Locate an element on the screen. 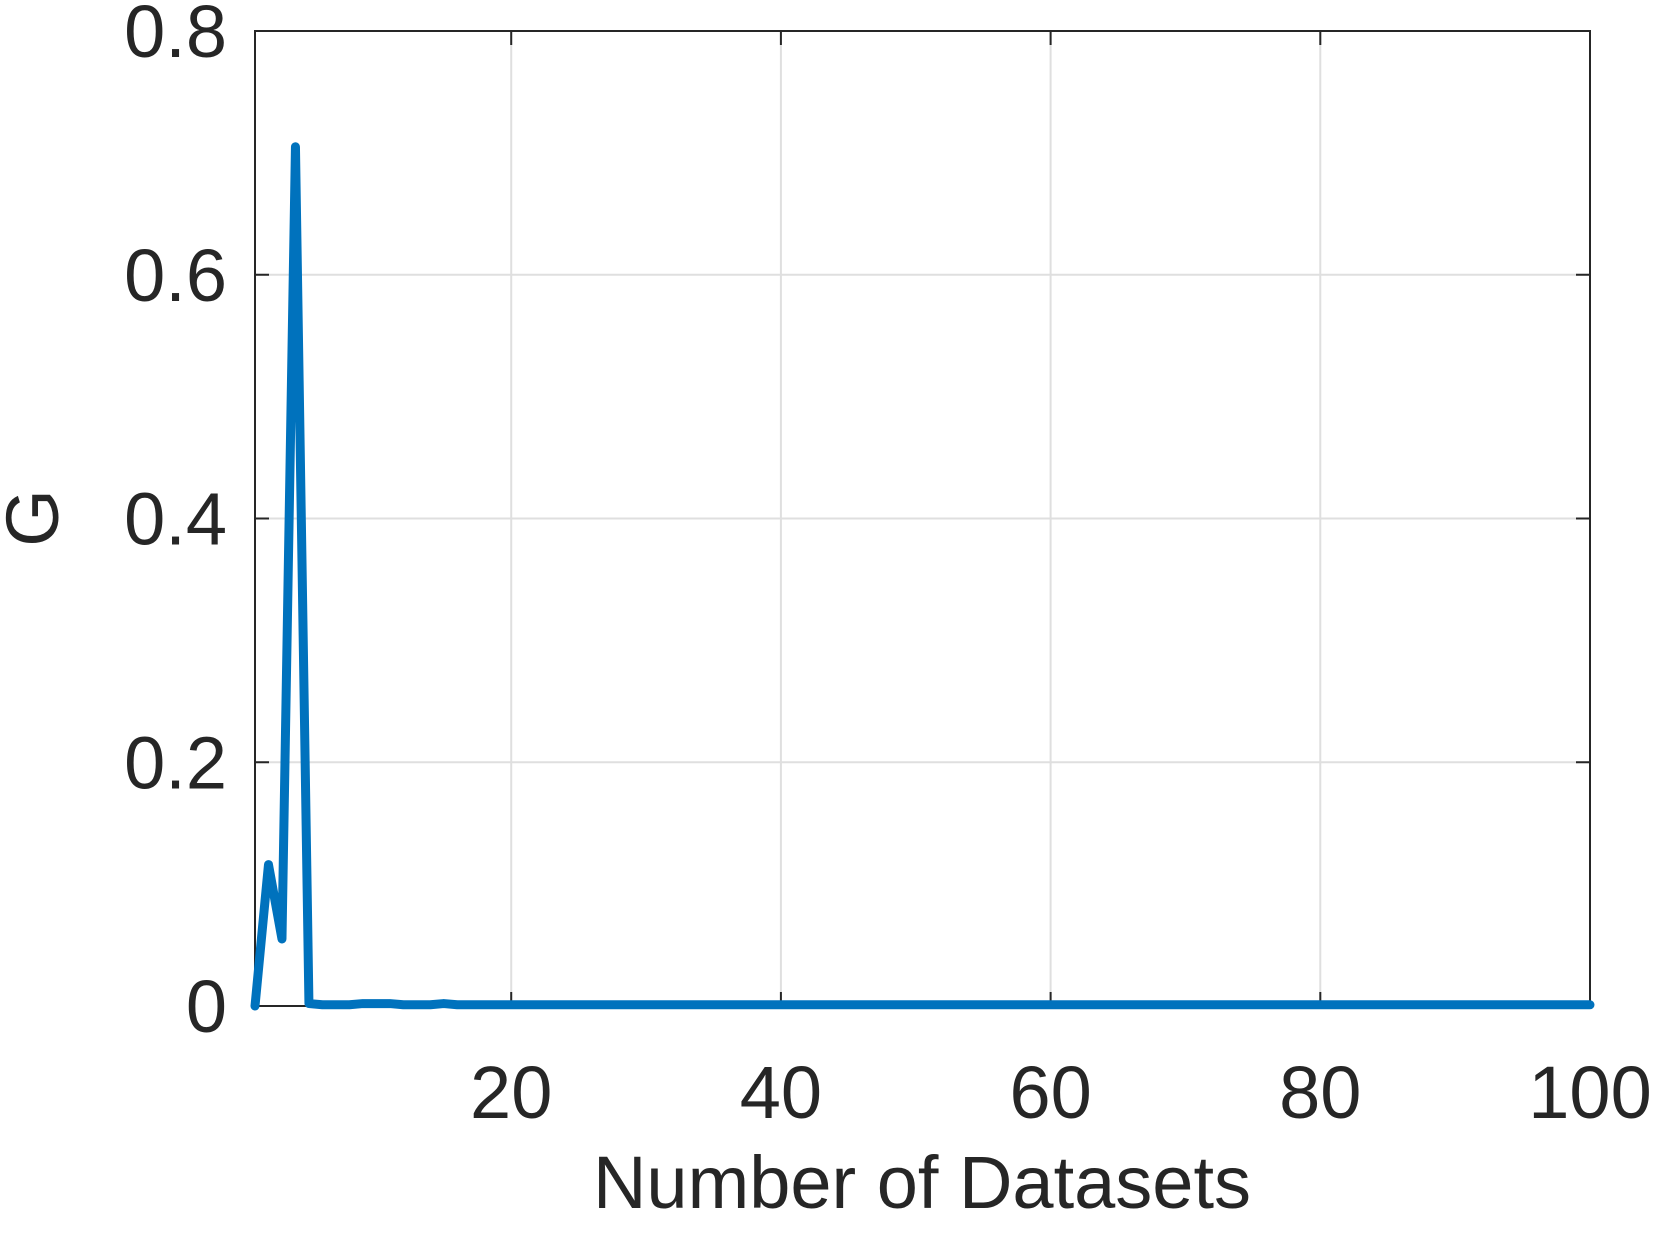  x-tick-label: 100 is located at coordinates (1589, 1092).